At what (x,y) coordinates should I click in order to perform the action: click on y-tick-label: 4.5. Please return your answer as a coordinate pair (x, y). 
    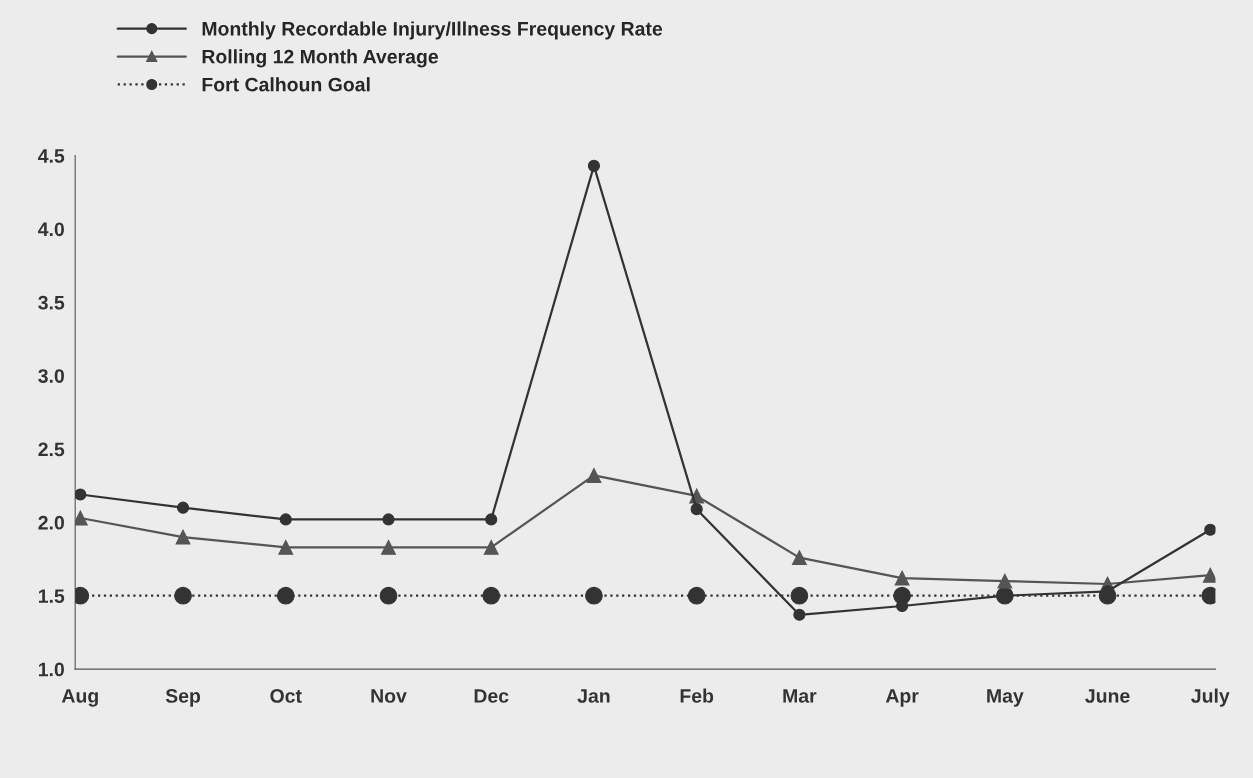
    Looking at the image, I should click on (51, 156).